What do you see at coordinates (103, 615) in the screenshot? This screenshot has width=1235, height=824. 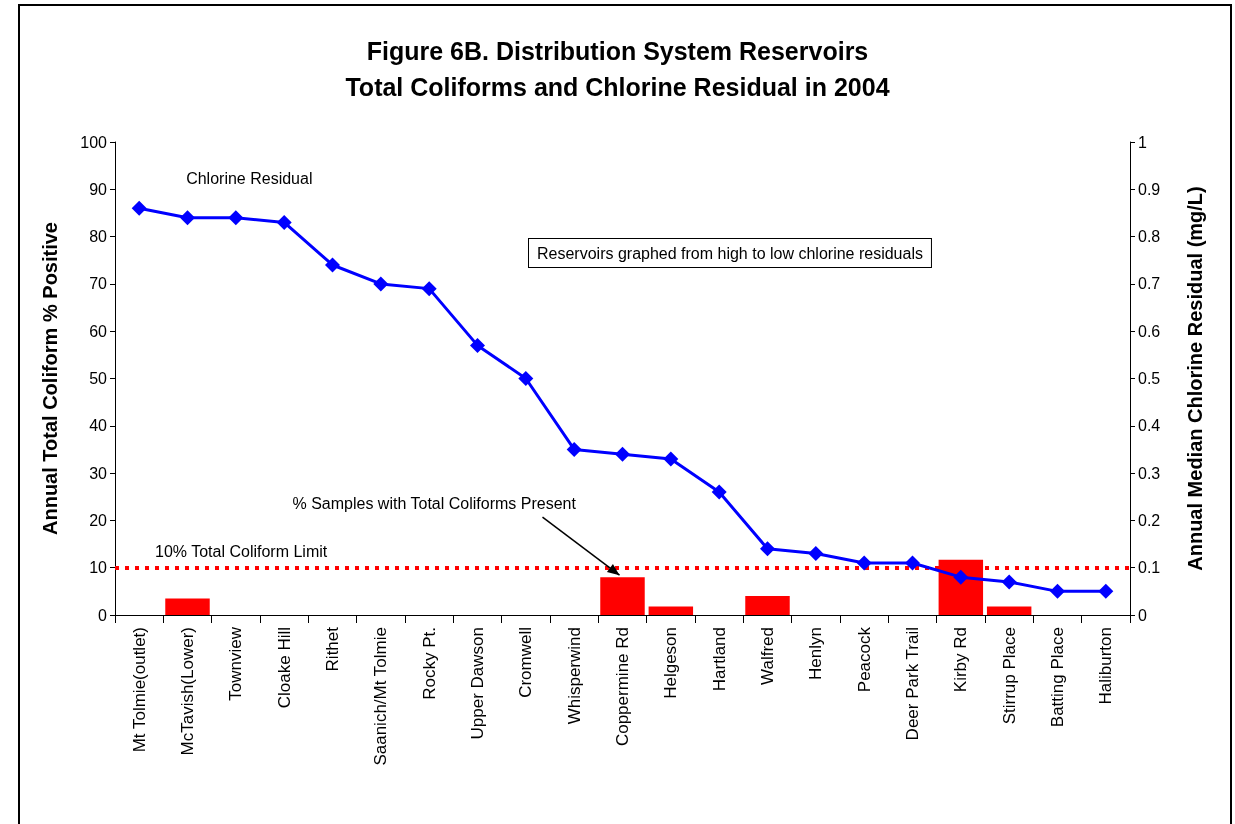 I see `y-tick-label: 0` at bounding box center [103, 615].